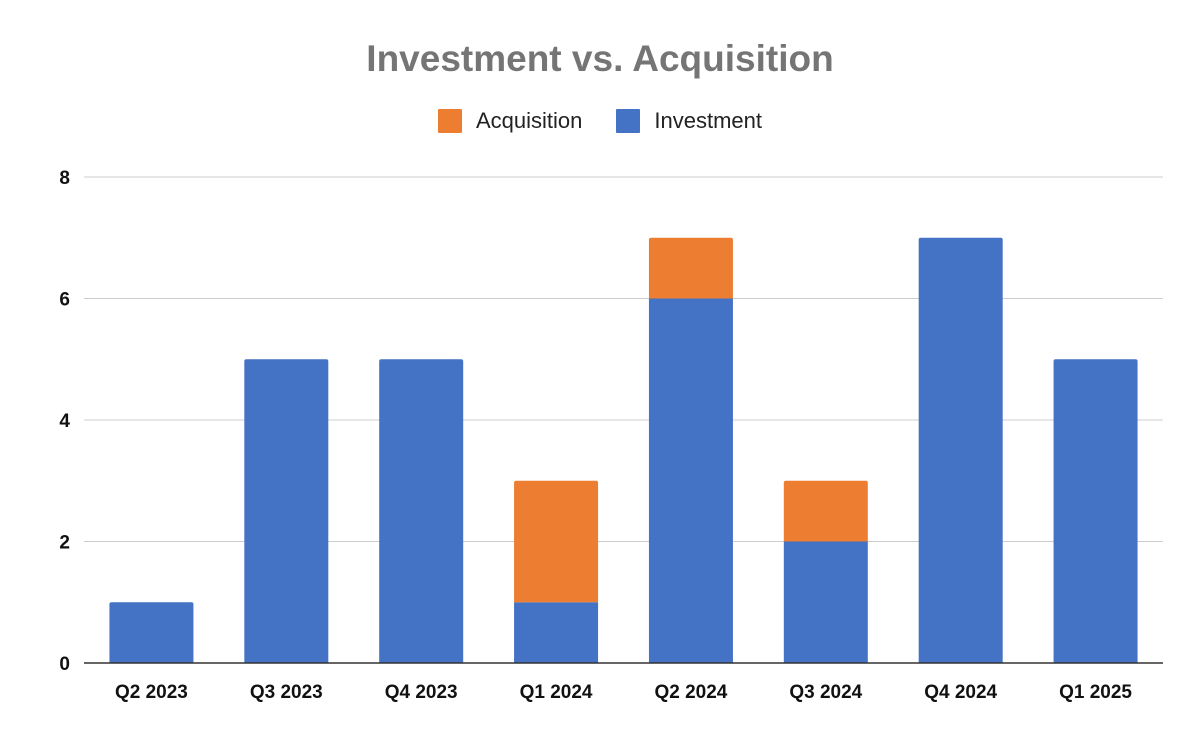  Describe the element at coordinates (690, 692) in the screenshot. I see `x-tick-label: Q2 2024` at that location.